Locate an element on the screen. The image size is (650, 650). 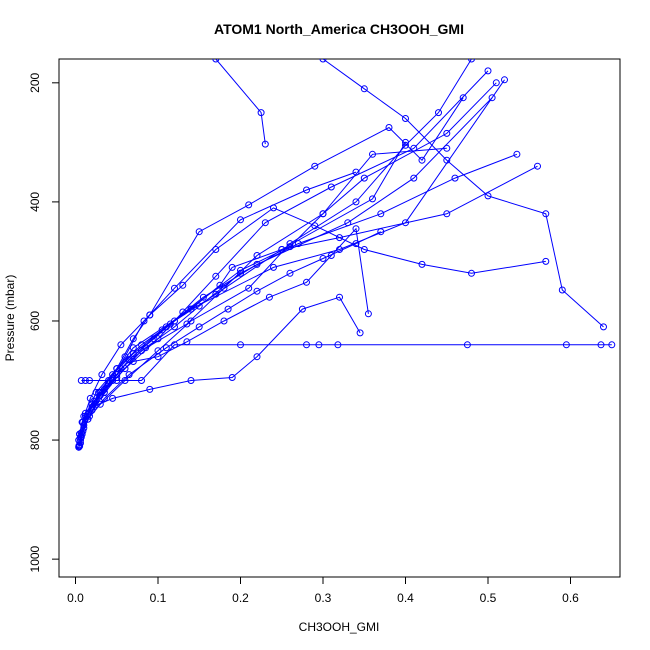
x-axis-label: CH3OOH_GMI is located at coordinates (339, 627).